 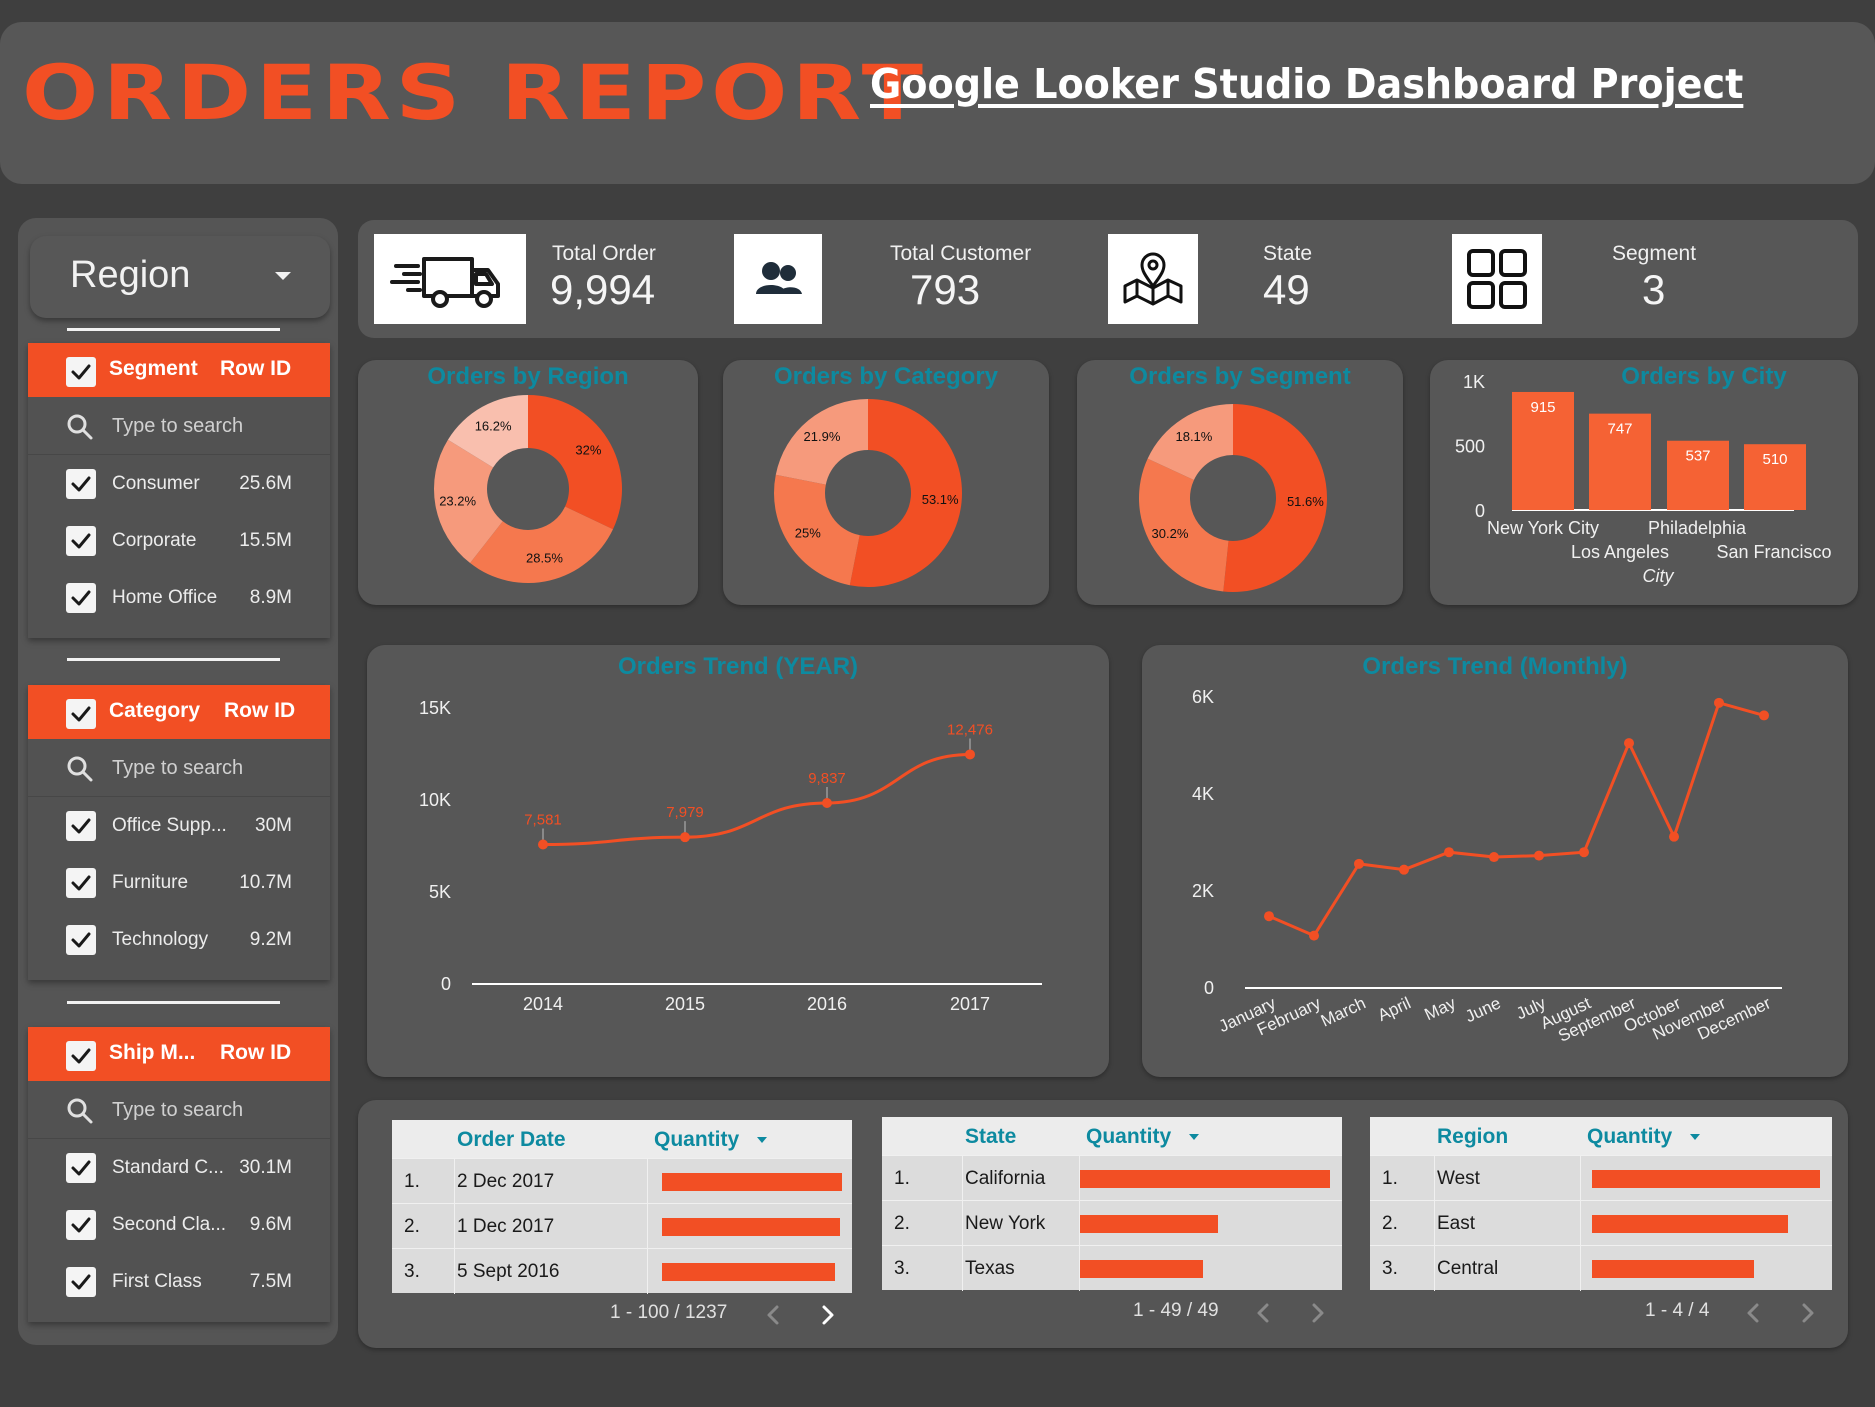 I want to click on option-value: 30M, so click(x=273, y=825).